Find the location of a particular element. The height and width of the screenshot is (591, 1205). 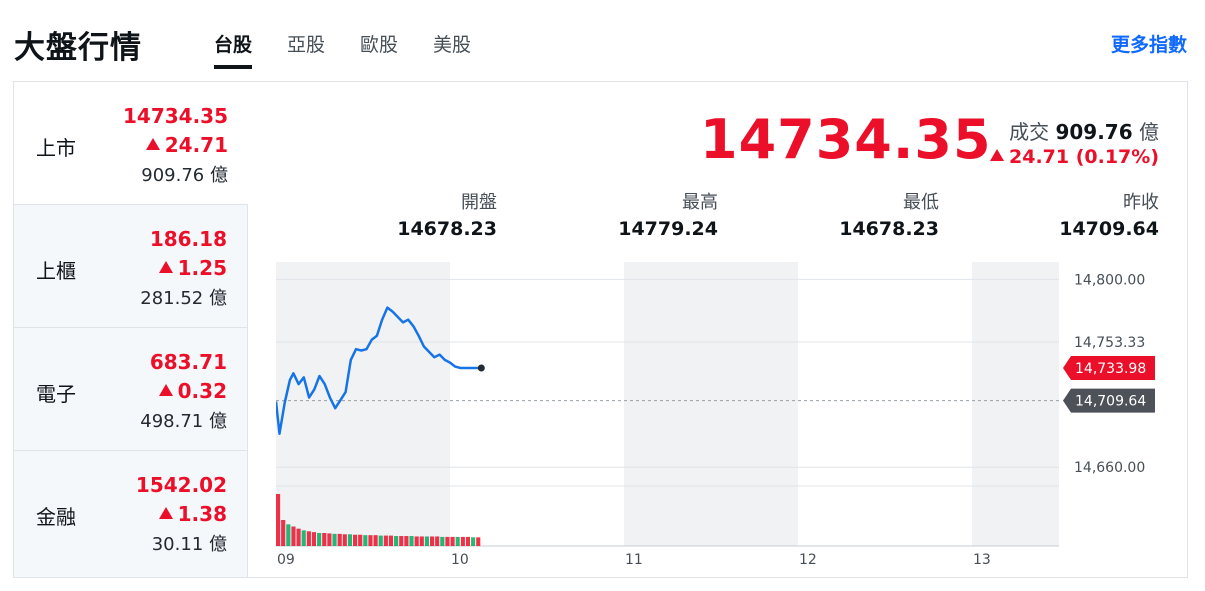

x-tick-label: 12 is located at coordinates (808, 560).